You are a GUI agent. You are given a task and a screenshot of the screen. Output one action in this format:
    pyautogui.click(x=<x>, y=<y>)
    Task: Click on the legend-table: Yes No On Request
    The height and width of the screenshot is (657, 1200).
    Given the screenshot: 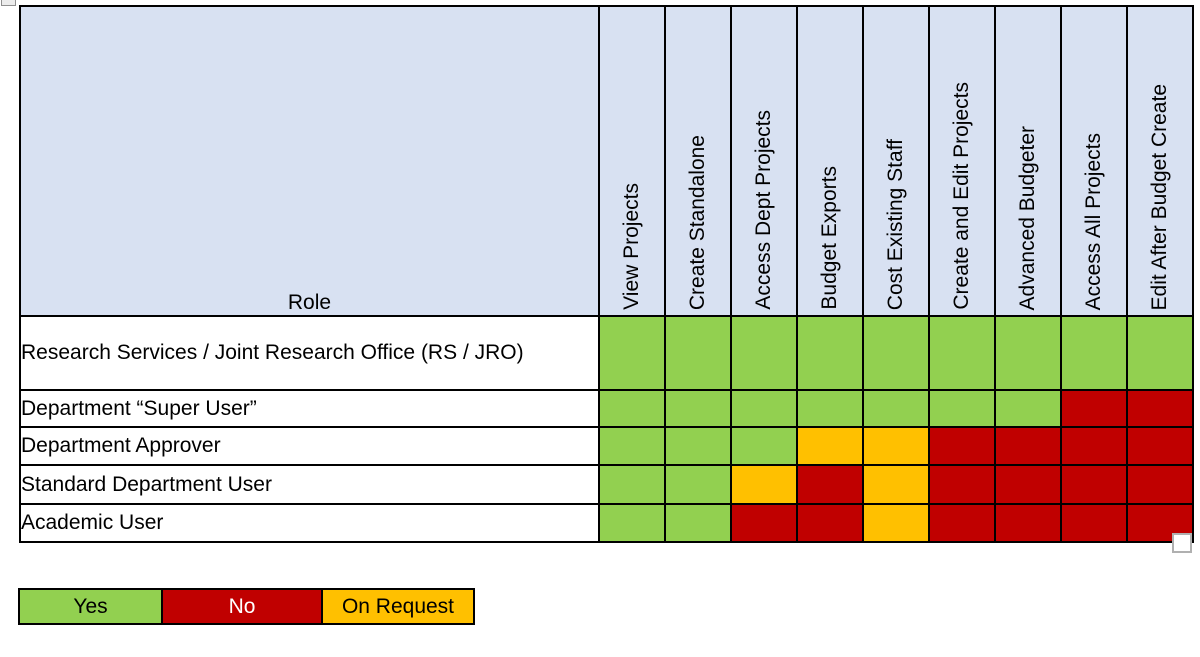 What is the action you would take?
    pyautogui.click(x=246, y=606)
    